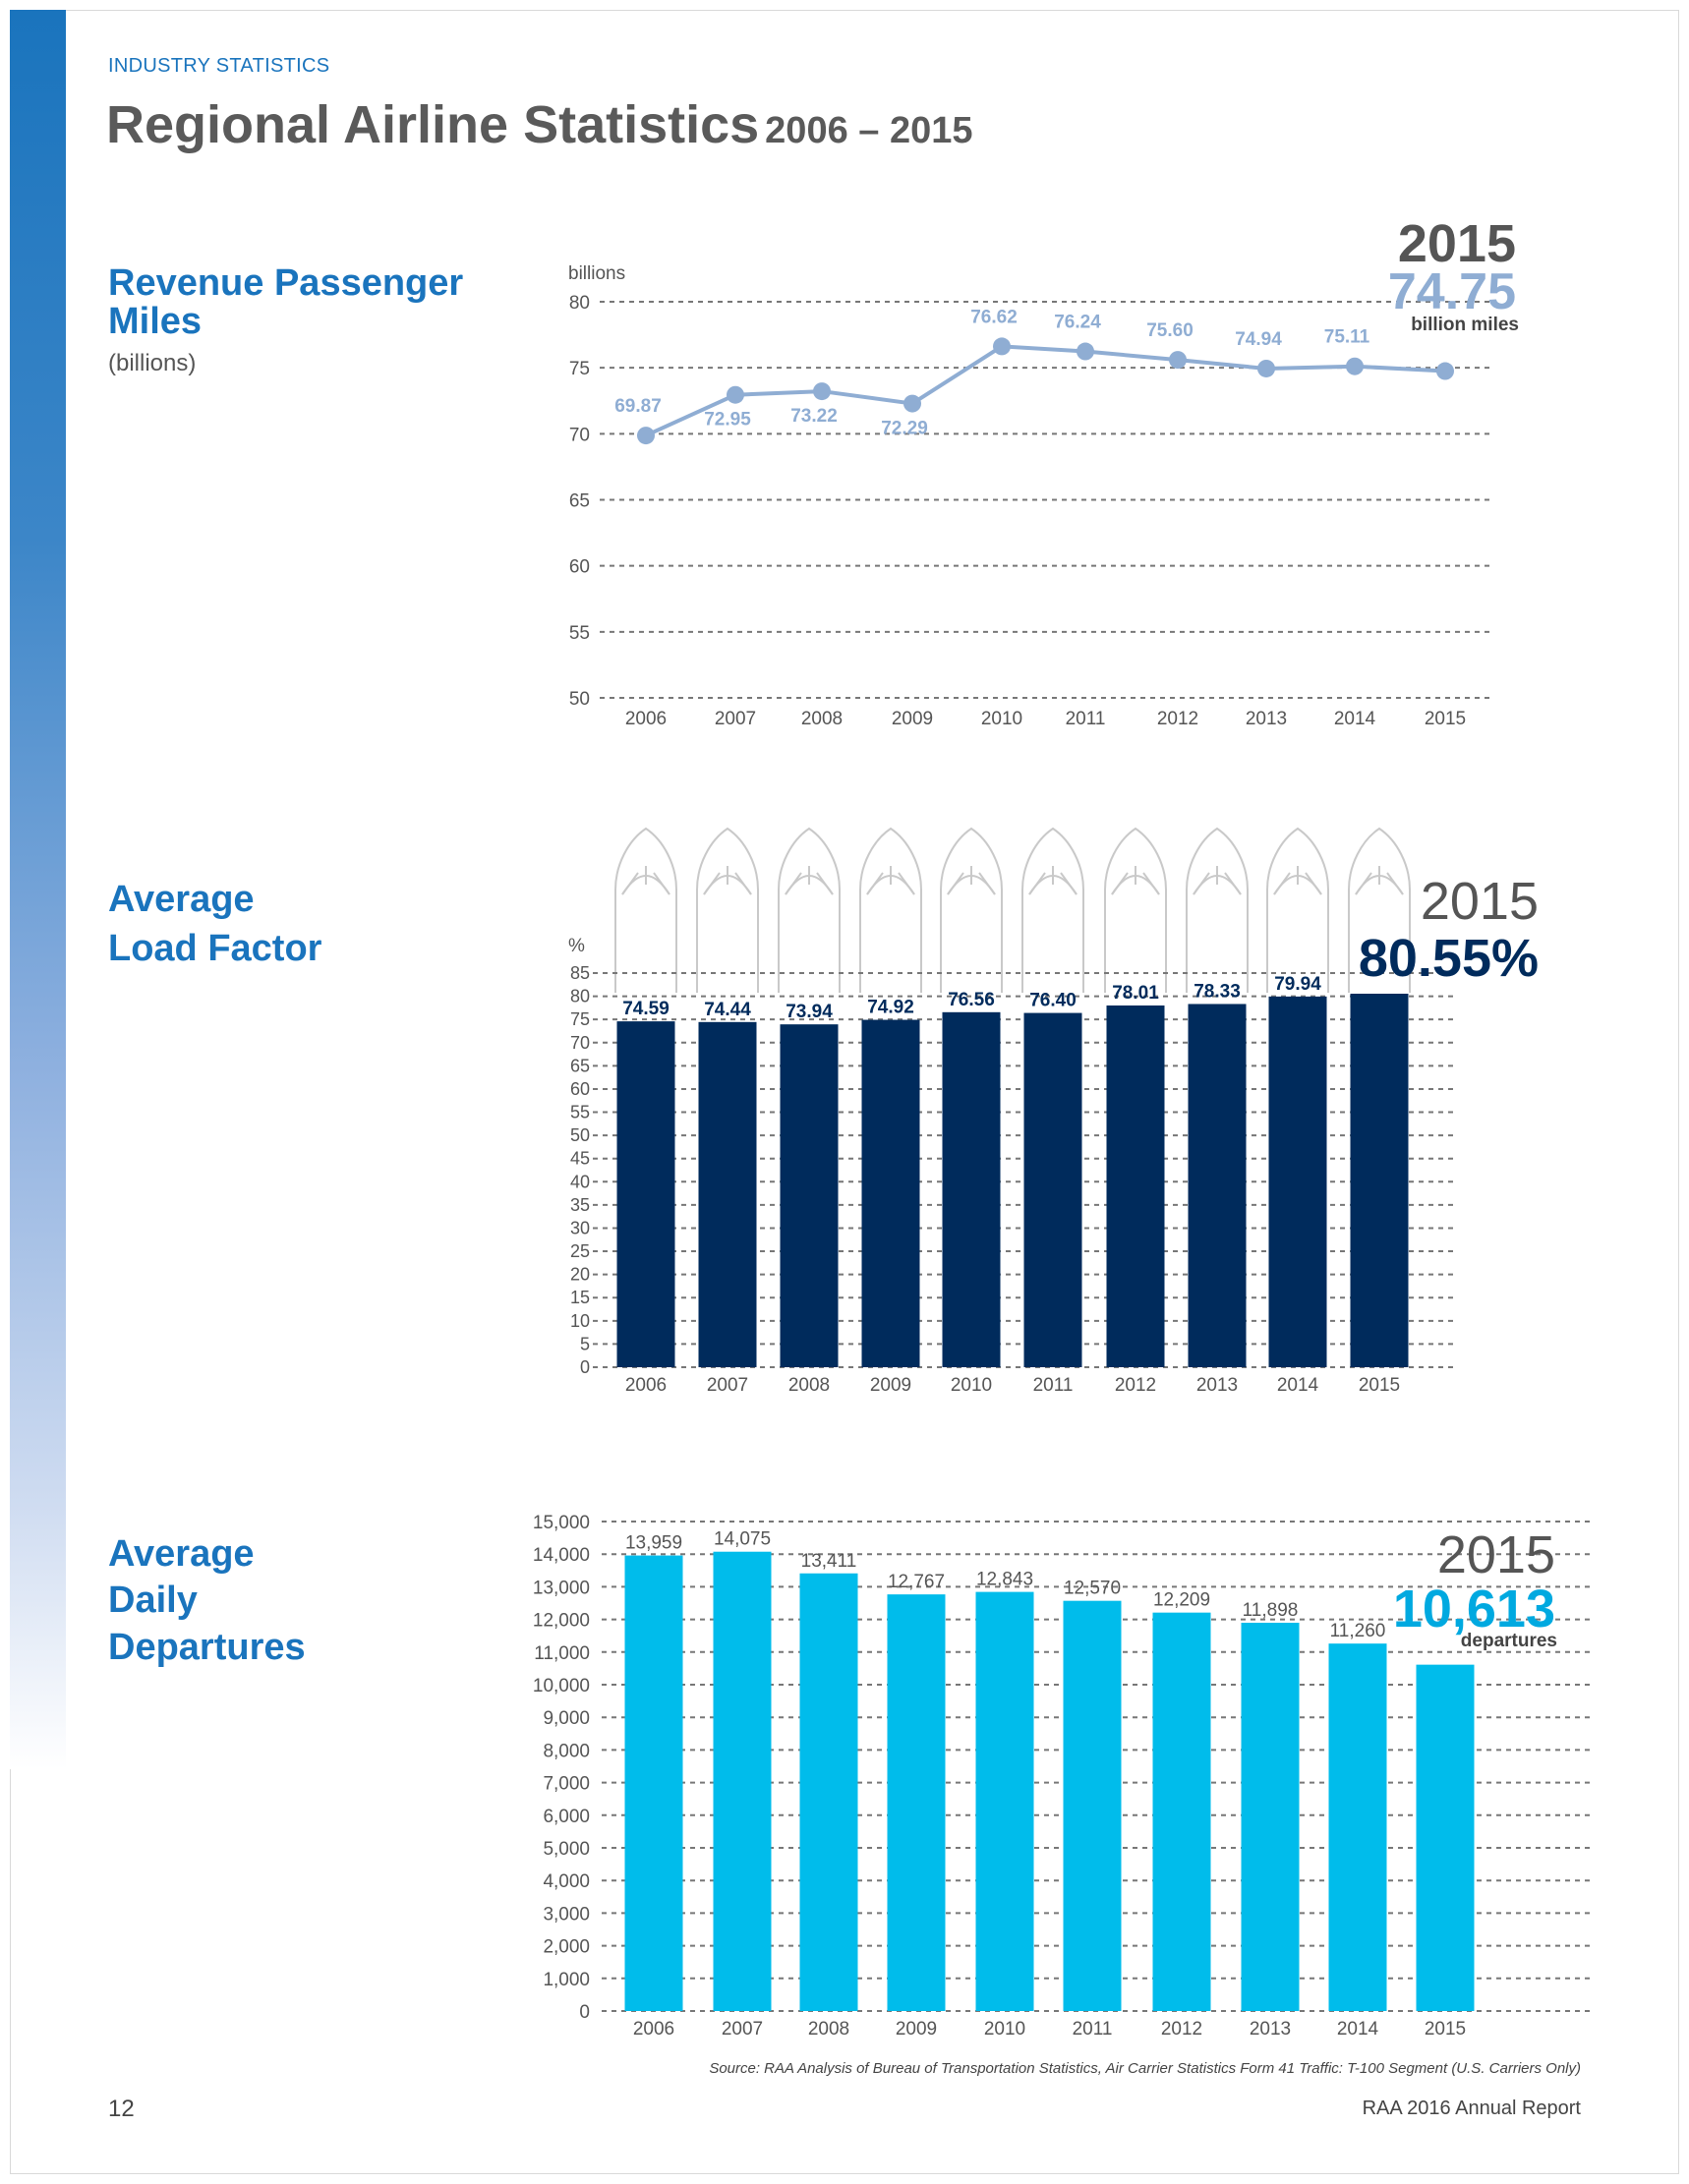 Image resolution: width=1689 pixels, height=2184 pixels. What do you see at coordinates (580, 1321) in the screenshot?
I see `load-y-tick: 10` at bounding box center [580, 1321].